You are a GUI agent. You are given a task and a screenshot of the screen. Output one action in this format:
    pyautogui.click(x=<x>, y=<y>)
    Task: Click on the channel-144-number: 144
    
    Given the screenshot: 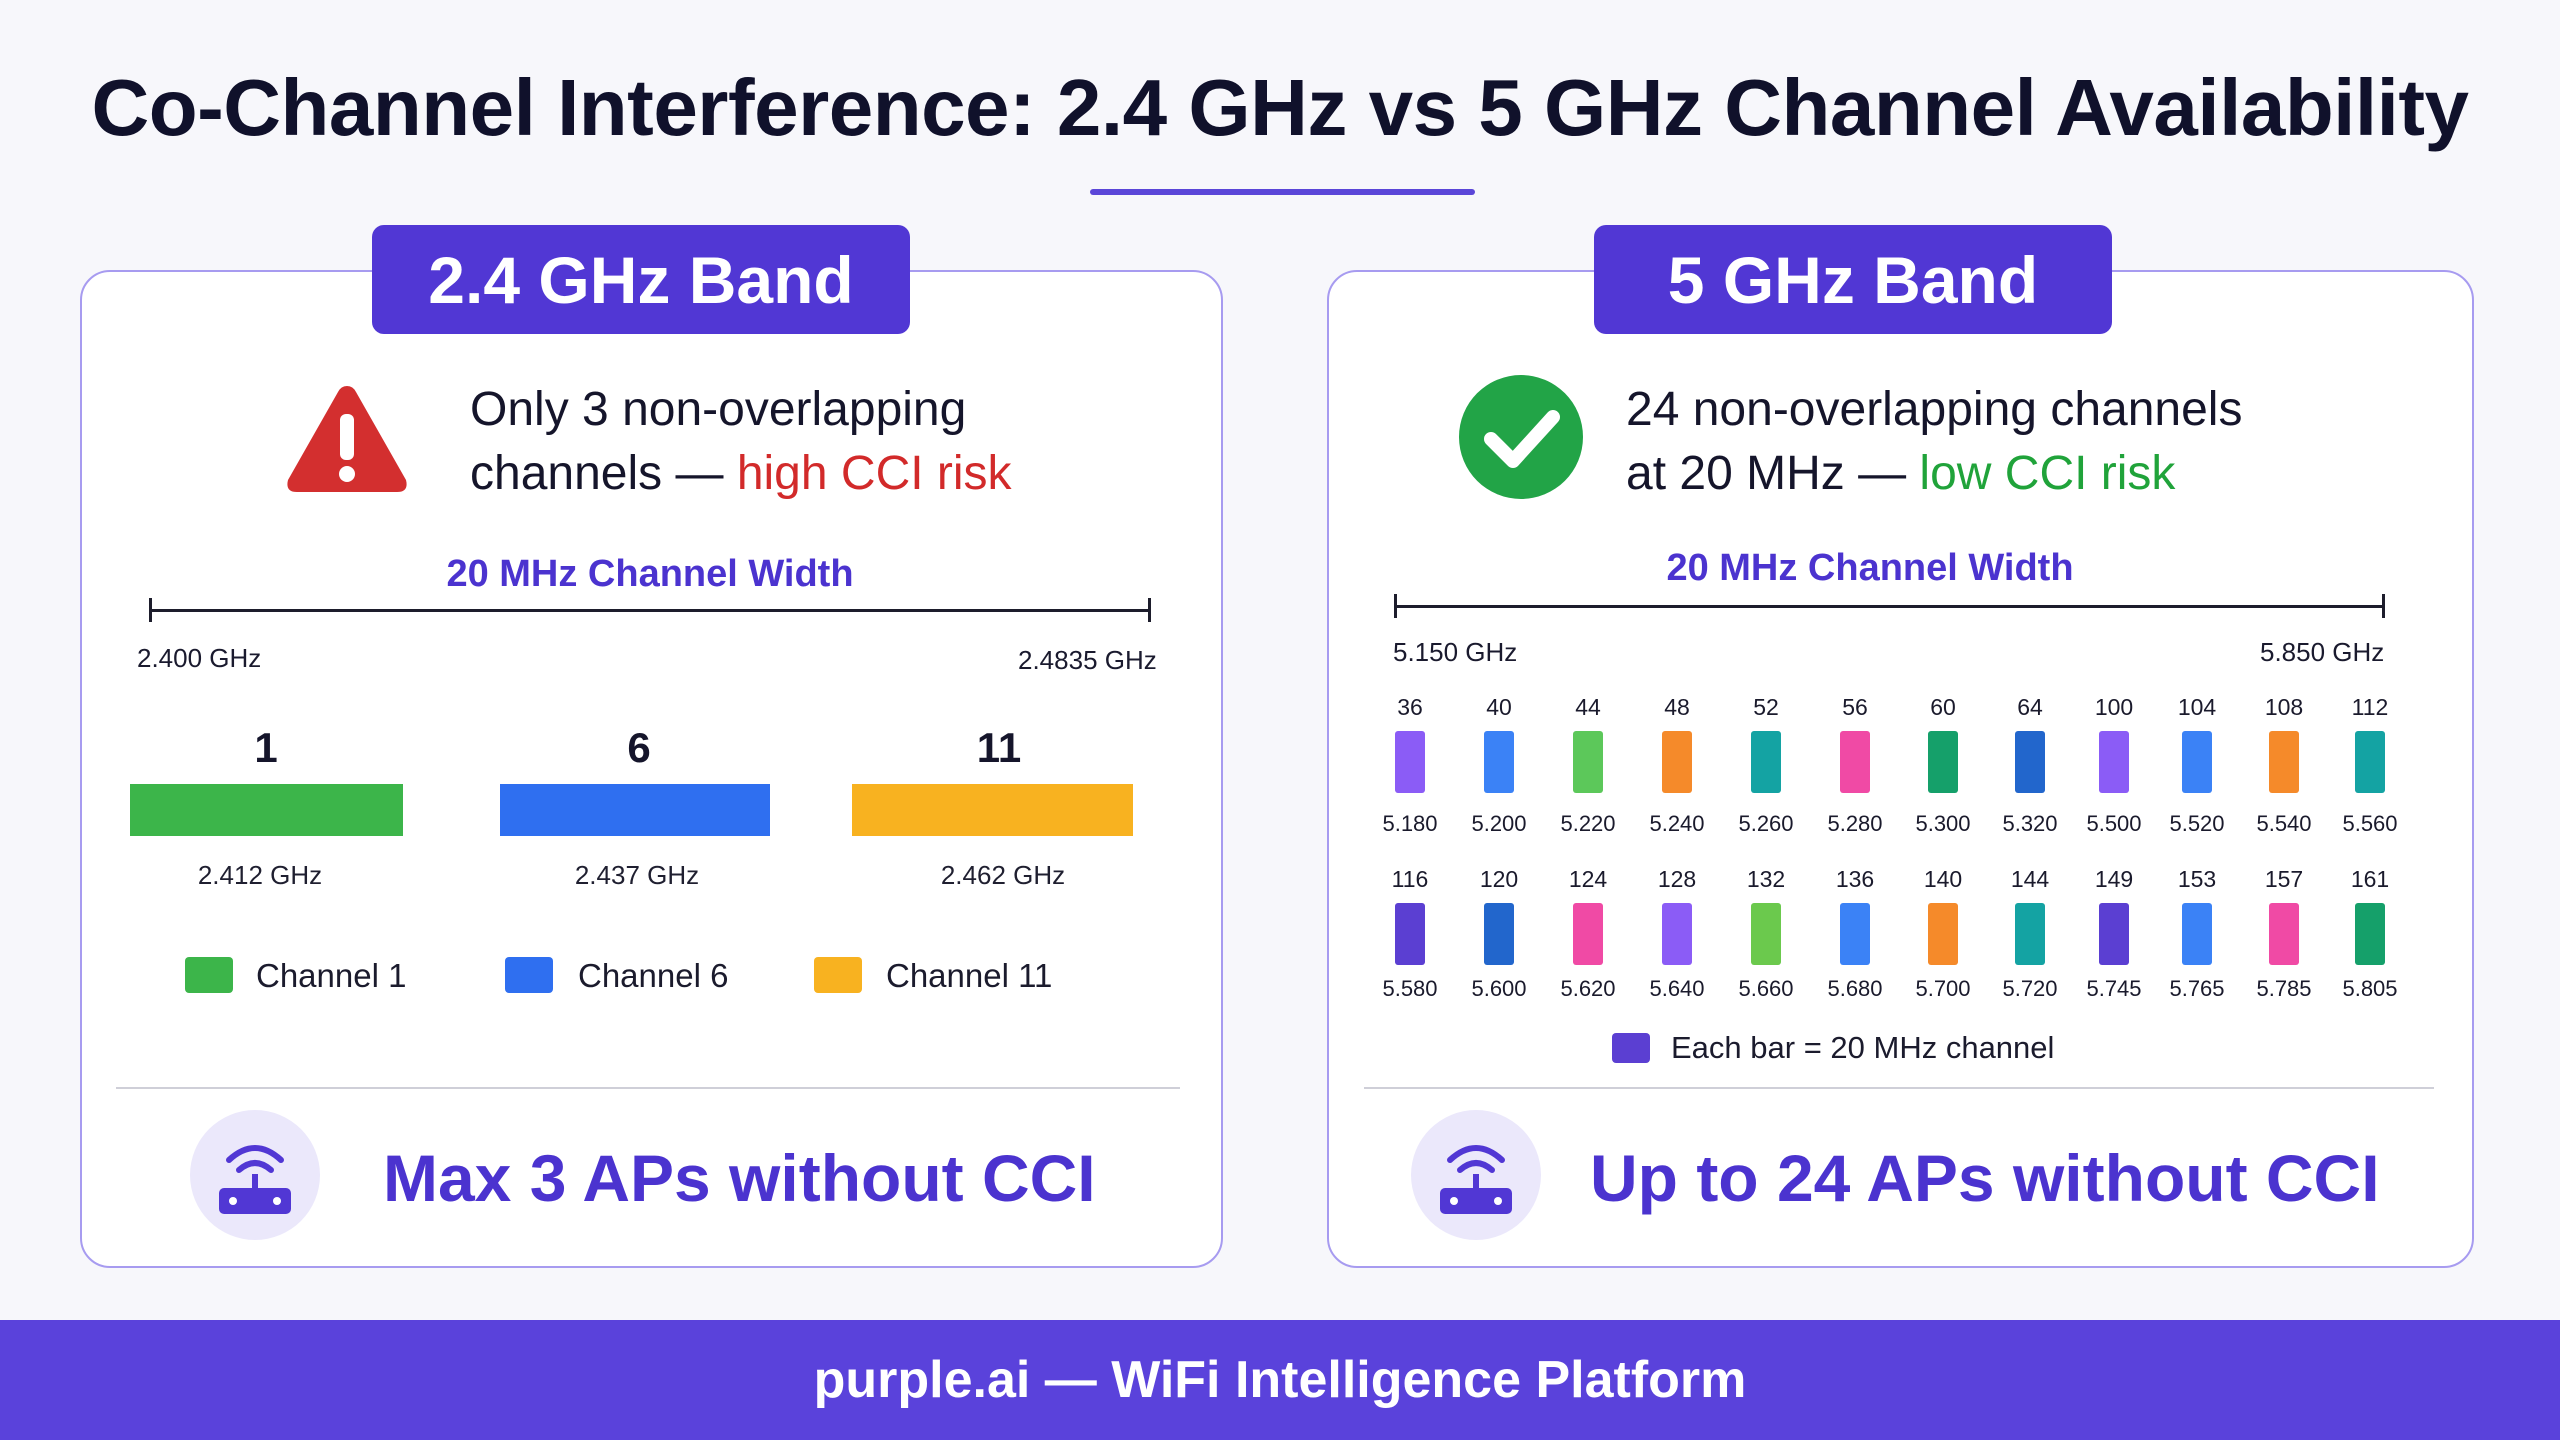 What is the action you would take?
    pyautogui.click(x=2030, y=879)
    